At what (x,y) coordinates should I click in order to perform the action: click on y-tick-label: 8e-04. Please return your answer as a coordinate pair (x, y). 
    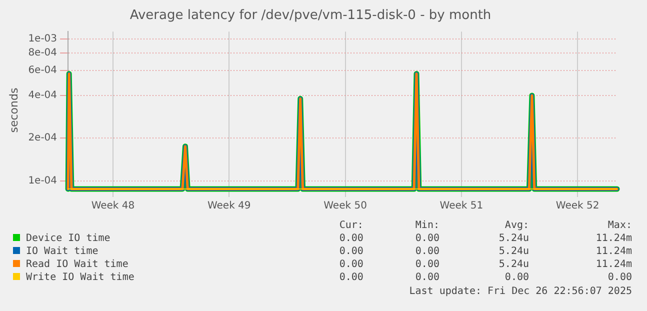
    Looking at the image, I should click on (43, 52).